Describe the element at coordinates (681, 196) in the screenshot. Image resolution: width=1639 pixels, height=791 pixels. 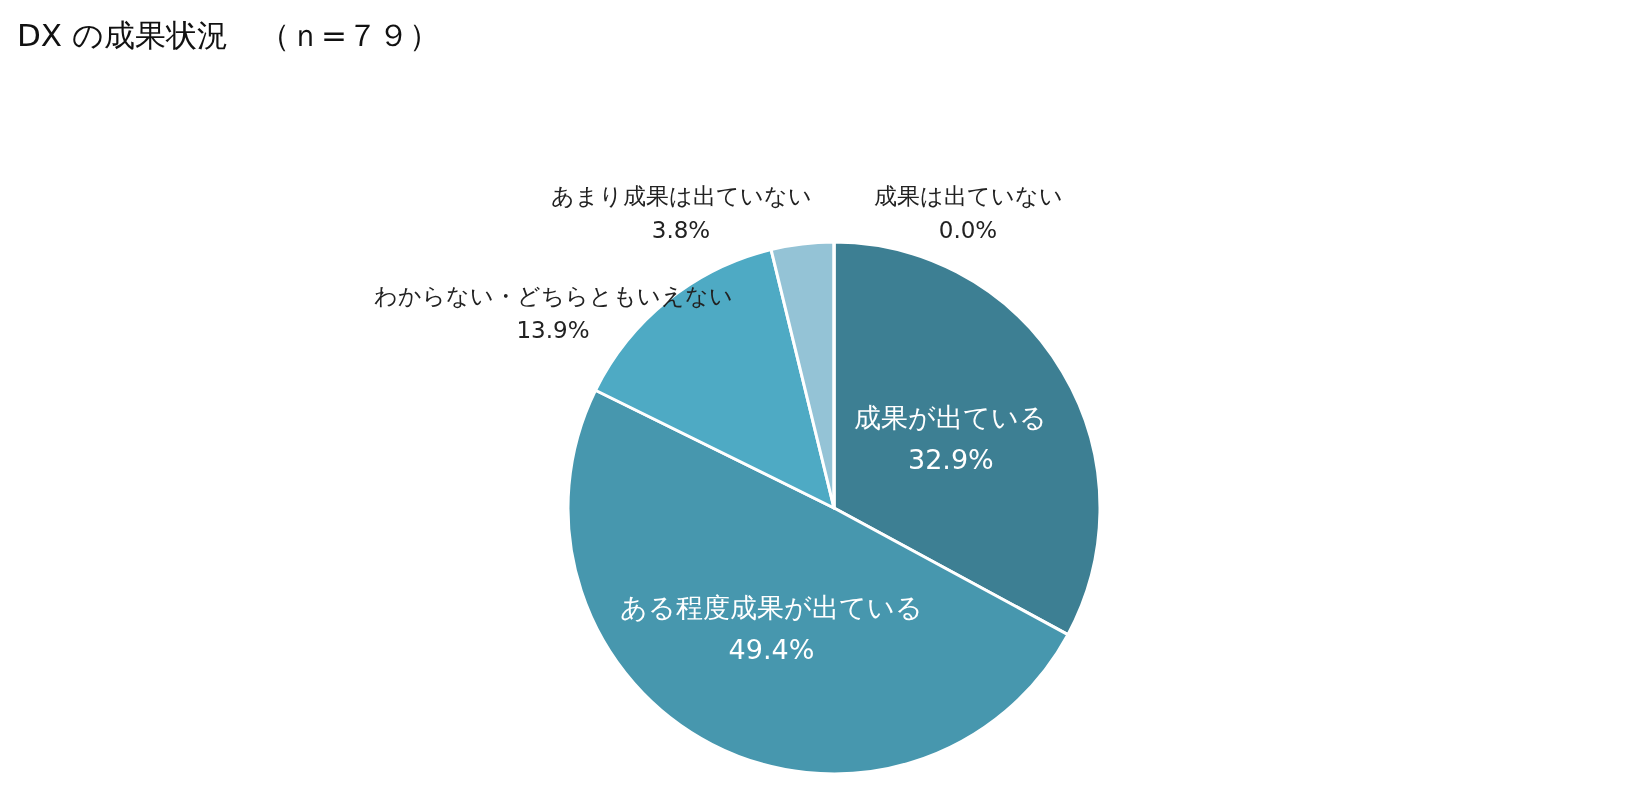
I see `slice-label: あまり成果は出ていない` at that location.